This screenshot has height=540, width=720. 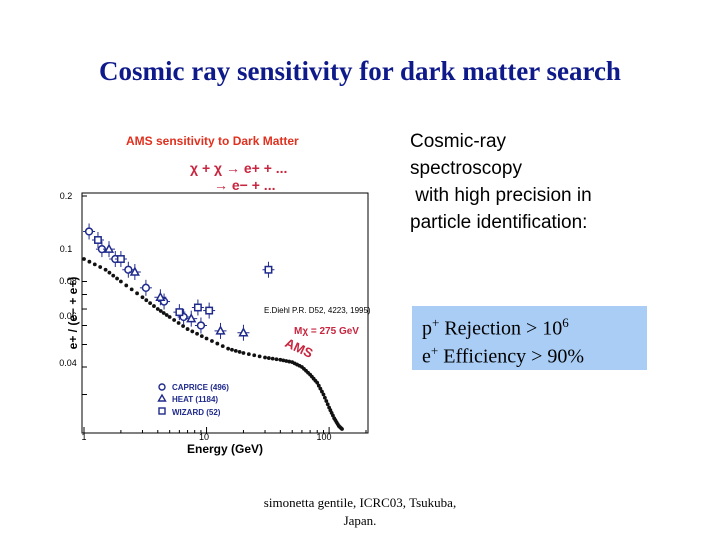 I want to click on ams-label: AMS, so click(x=299, y=348).